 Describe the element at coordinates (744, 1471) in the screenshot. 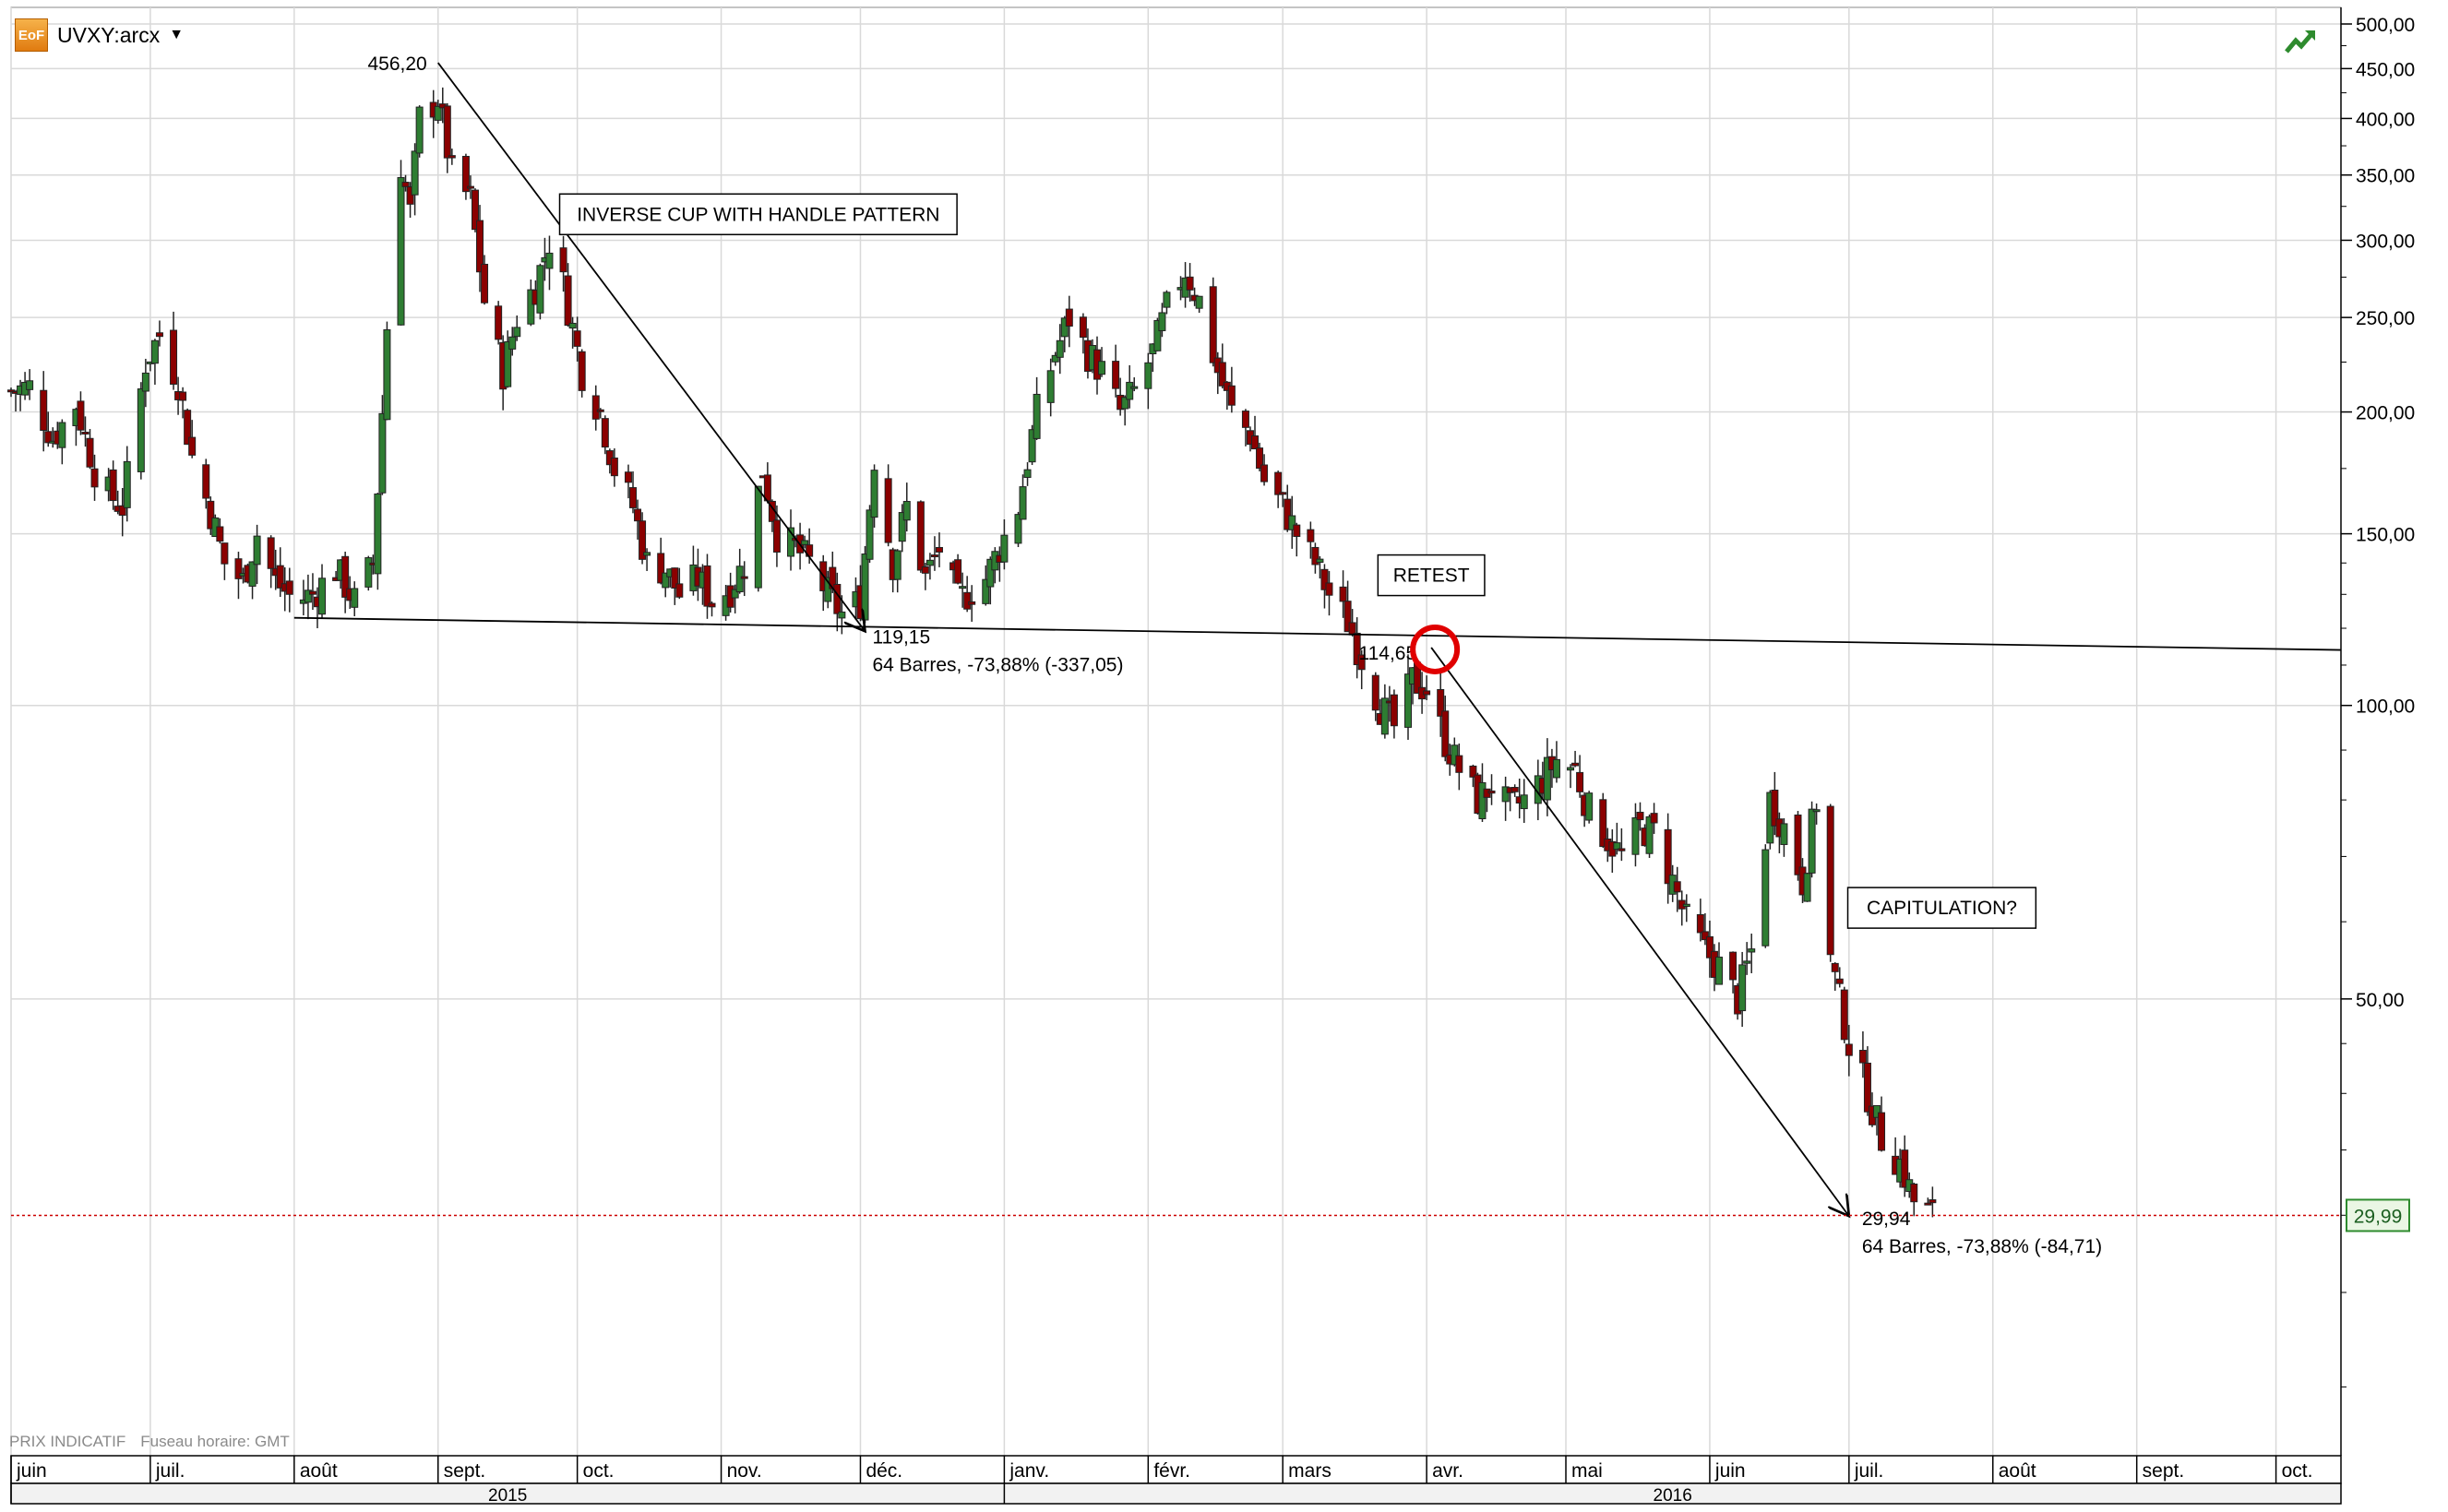

I see `x-tick-label: nov.` at that location.